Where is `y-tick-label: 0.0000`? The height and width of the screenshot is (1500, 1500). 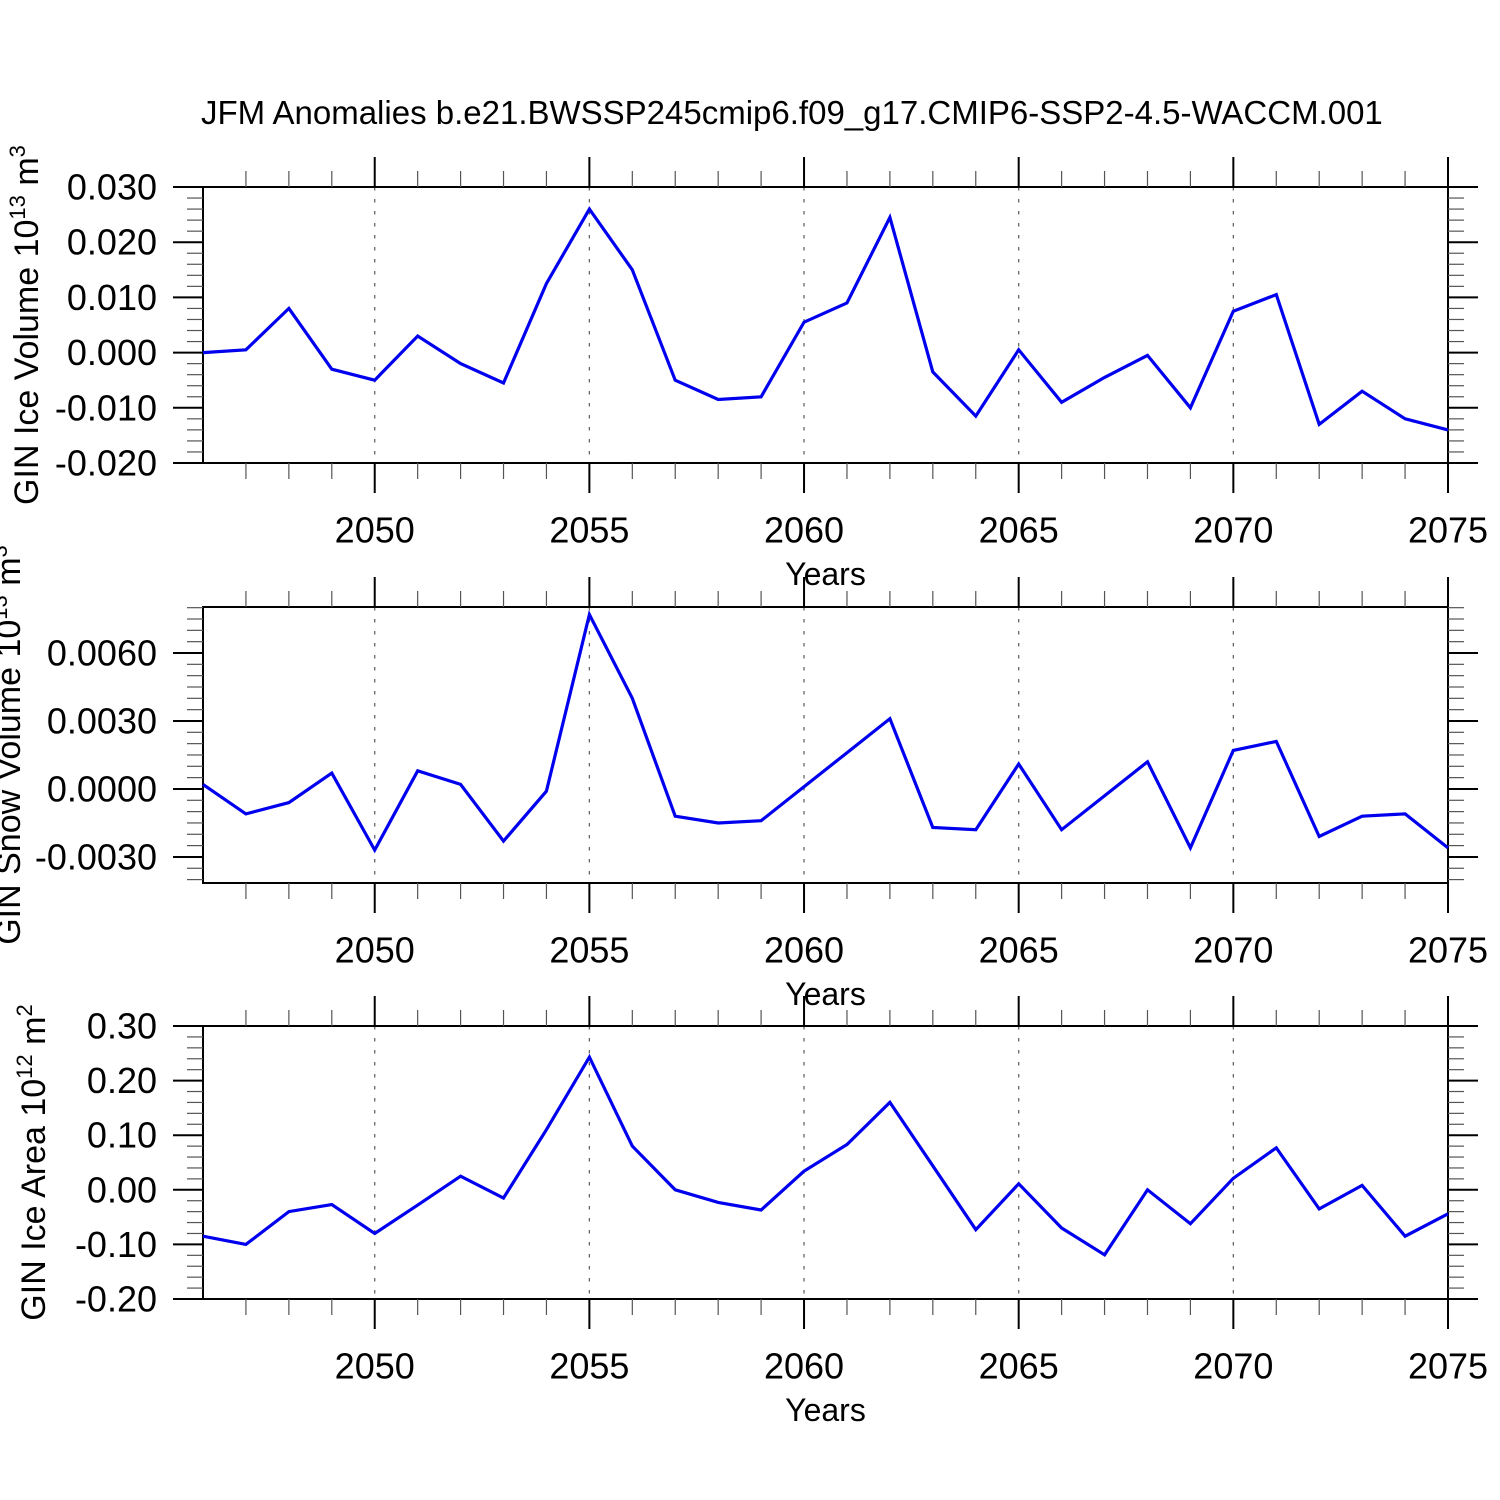
y-tick-label: 0.0000 is located at coordinates (102, 788).